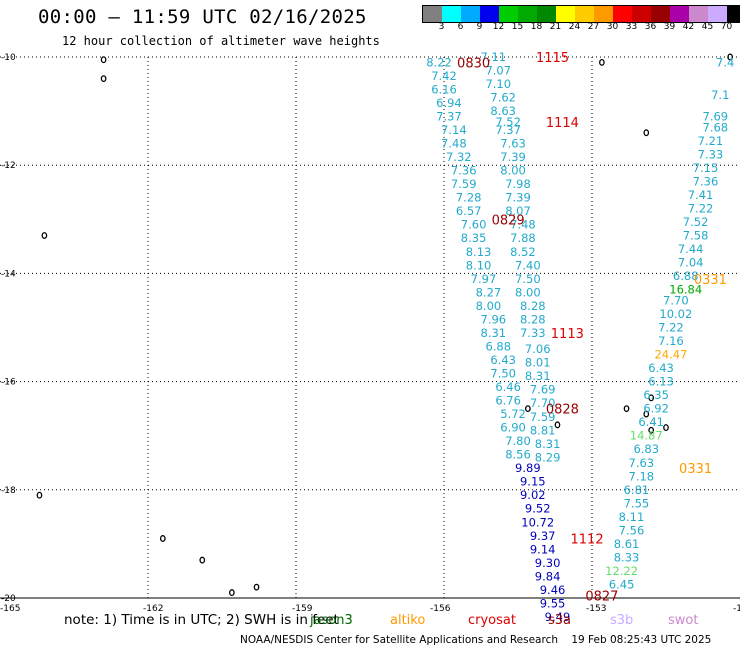  I want to click on legend-tick-label: 9, so click(479, 27).